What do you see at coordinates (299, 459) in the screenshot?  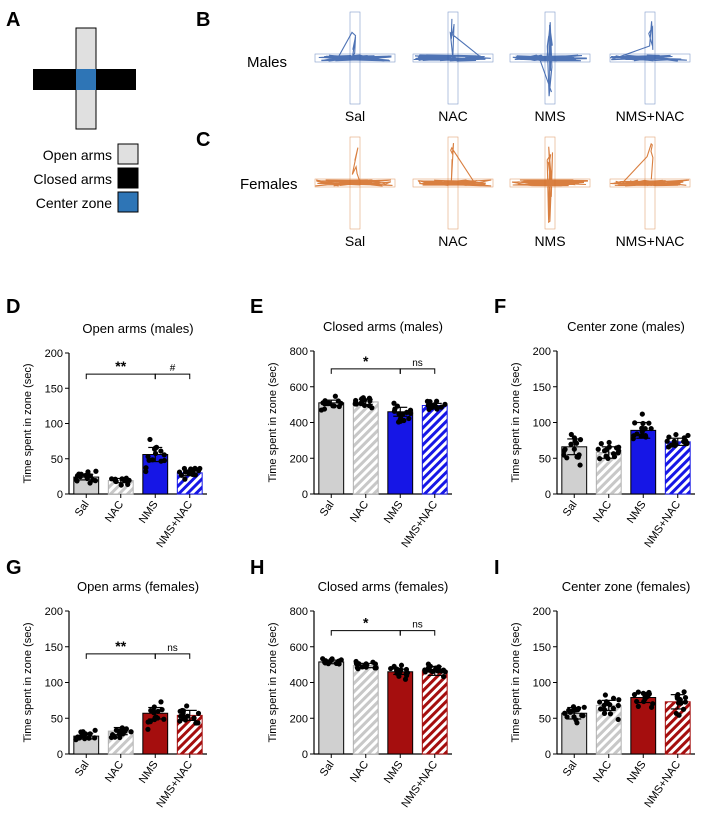 I see `y-tick-label: 200` at bounding box center [299, 459].